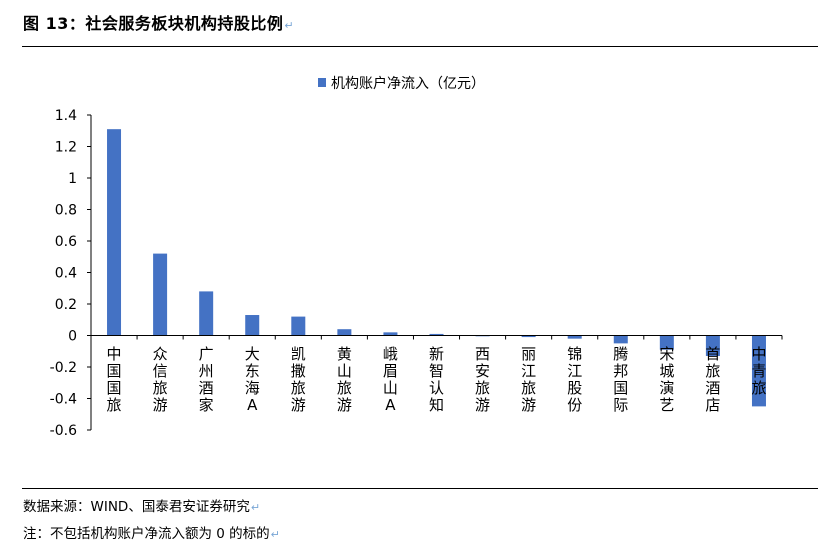  I want to click on legend-label: 机构账户净流入（亿元）, so click(408, 83).